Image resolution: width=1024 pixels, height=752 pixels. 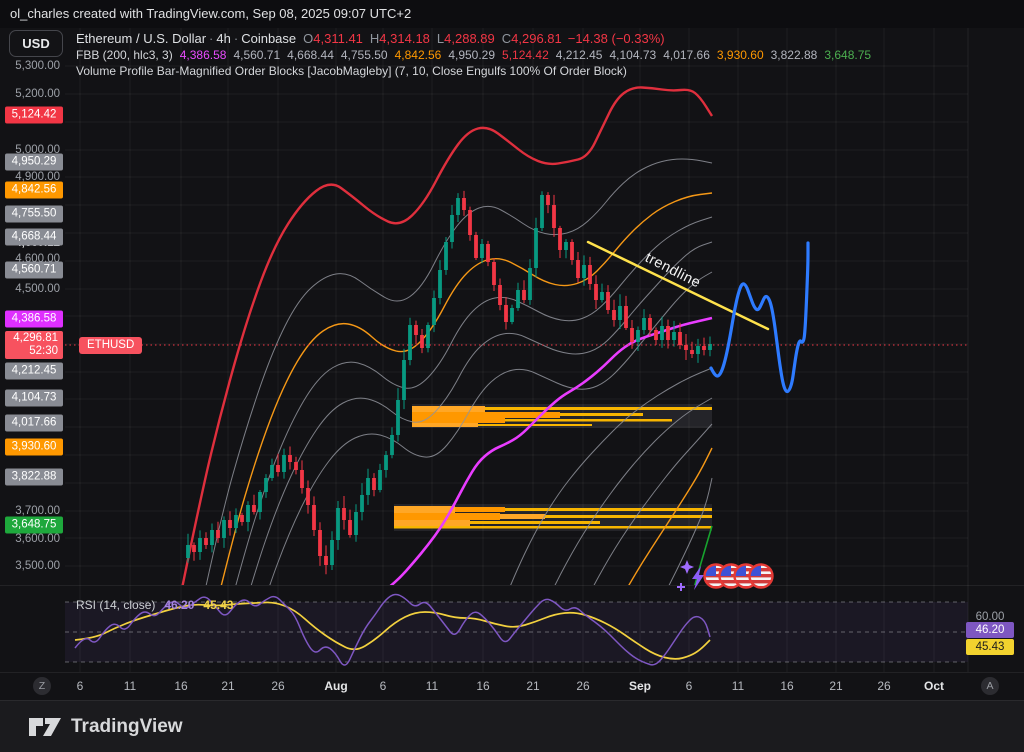 I want to click on price-level-badge: 3,822.88, so click(x=34, y=477).